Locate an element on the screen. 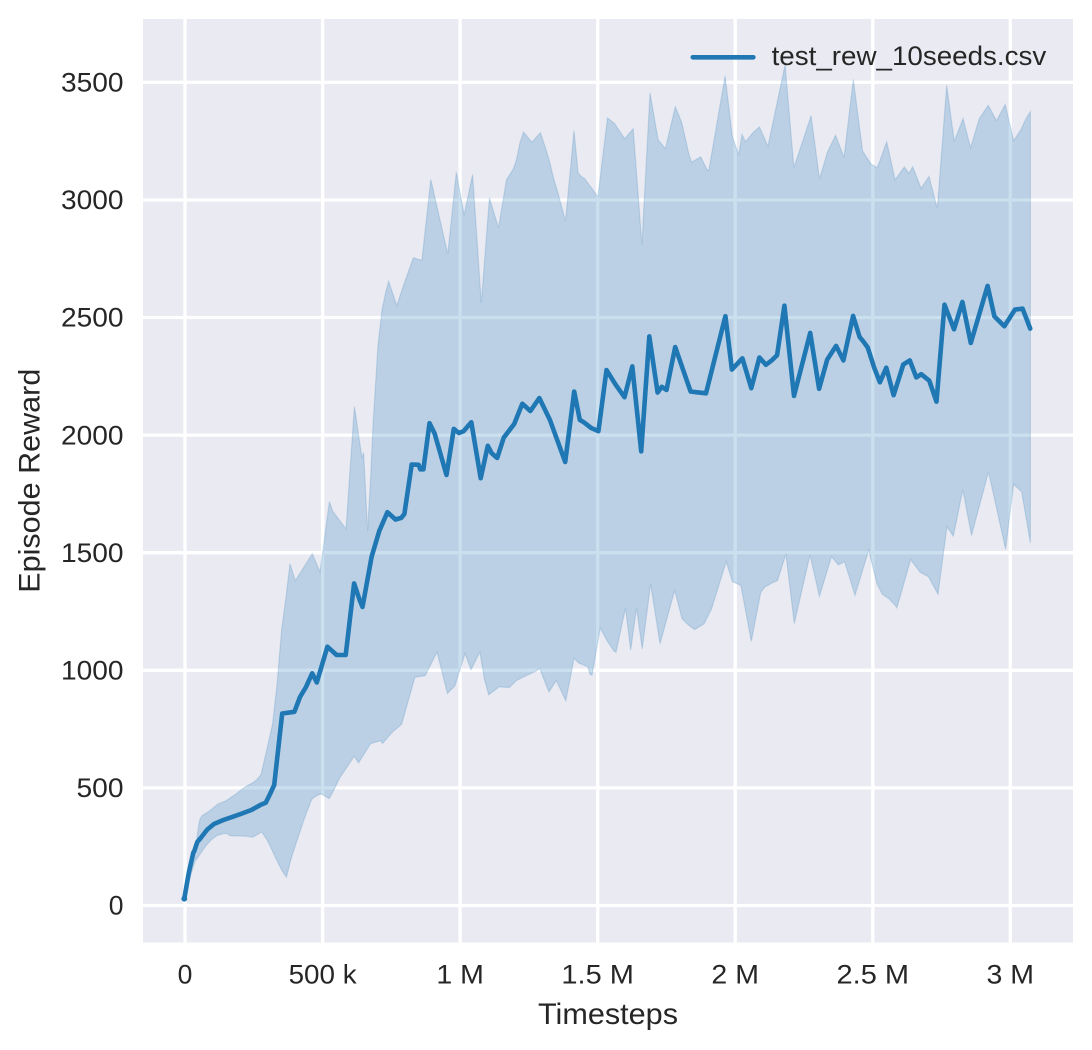  svg-text: Episode Reward is located at coordinates (30, 481).